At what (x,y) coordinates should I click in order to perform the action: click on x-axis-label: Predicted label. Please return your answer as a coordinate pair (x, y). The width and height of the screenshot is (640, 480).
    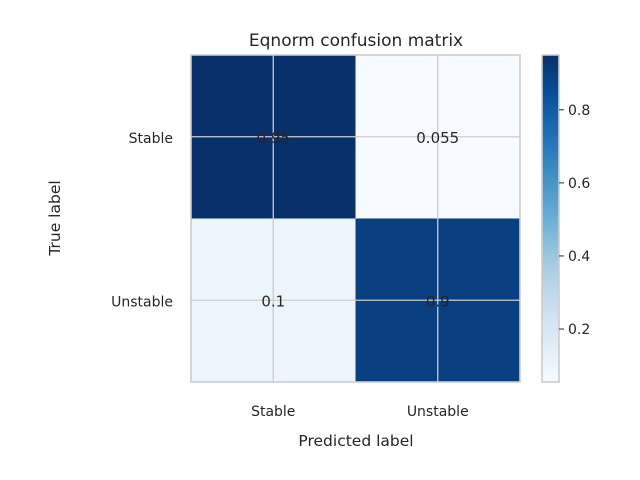
    Looking at the image, I should click on (355, 441).